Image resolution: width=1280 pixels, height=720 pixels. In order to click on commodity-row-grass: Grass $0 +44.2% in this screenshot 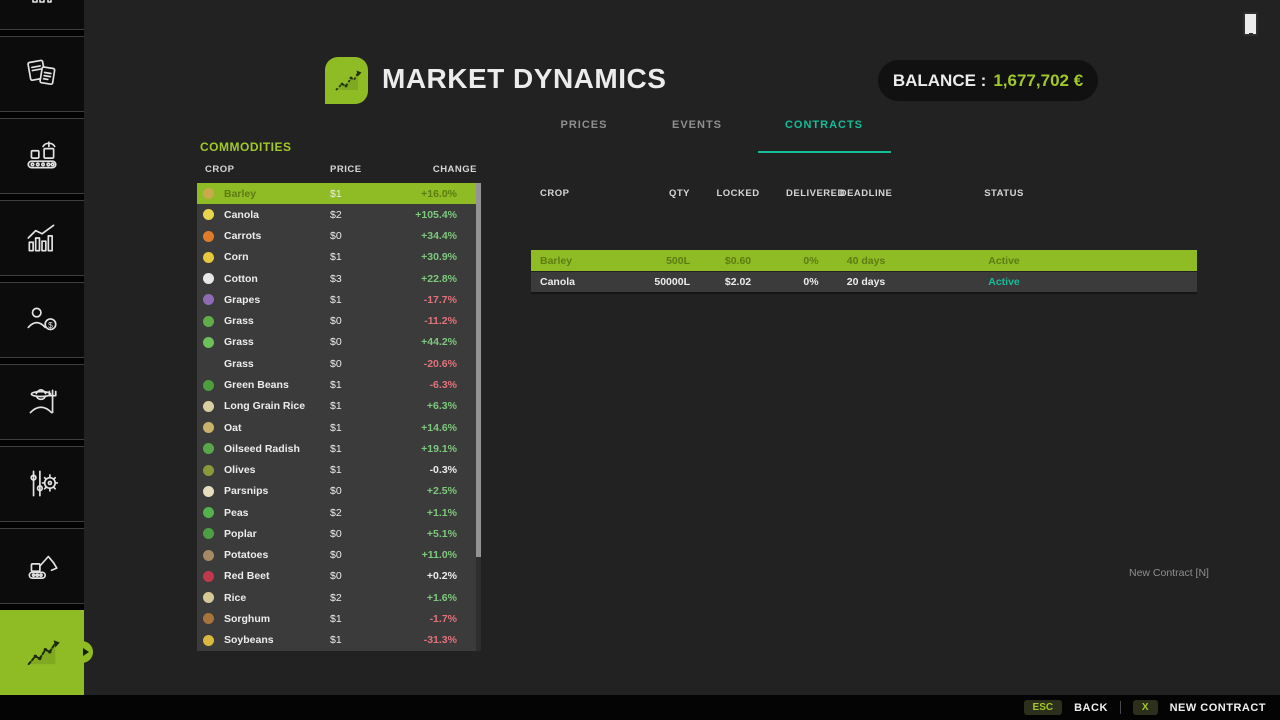, I will do `click(339, 342)`.